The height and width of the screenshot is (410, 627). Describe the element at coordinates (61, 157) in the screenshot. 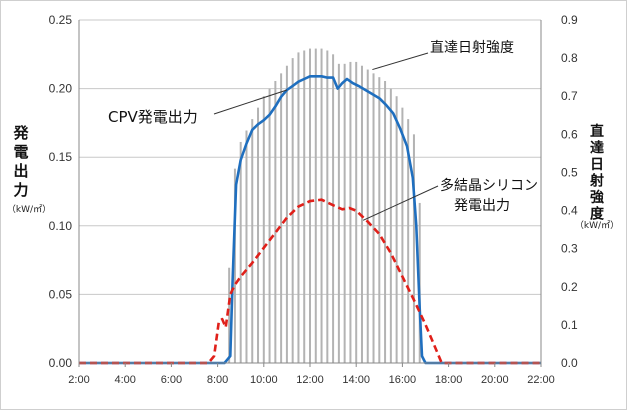

I see `y-left-tick-label: 0.15` at that location.